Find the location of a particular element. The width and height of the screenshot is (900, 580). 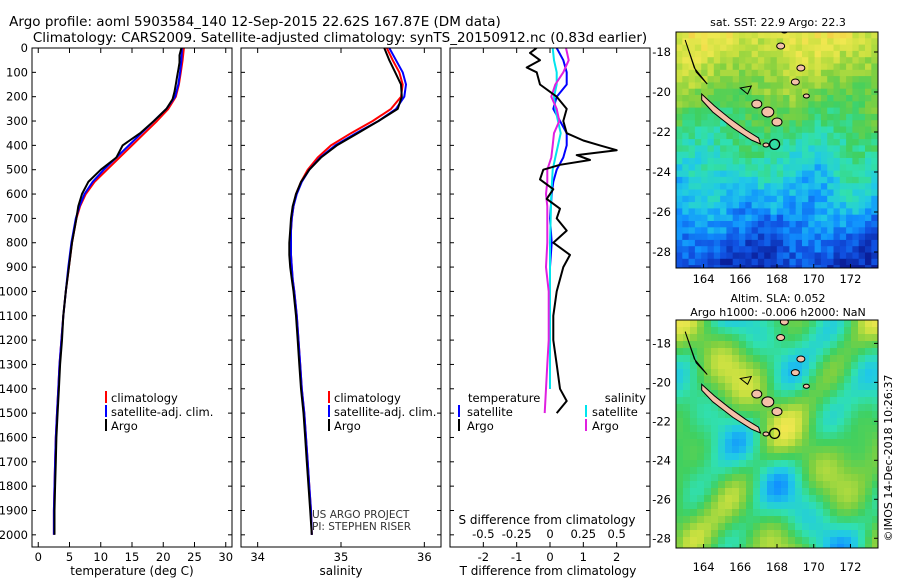

sla-map-title2: Argo h1000: -0.006 h2000: NaN is located at coordinates (778, 312).